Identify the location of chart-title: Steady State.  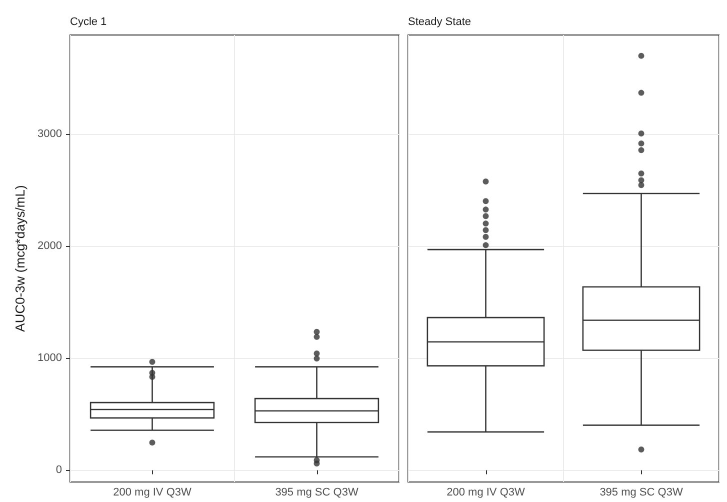
(439, 22).